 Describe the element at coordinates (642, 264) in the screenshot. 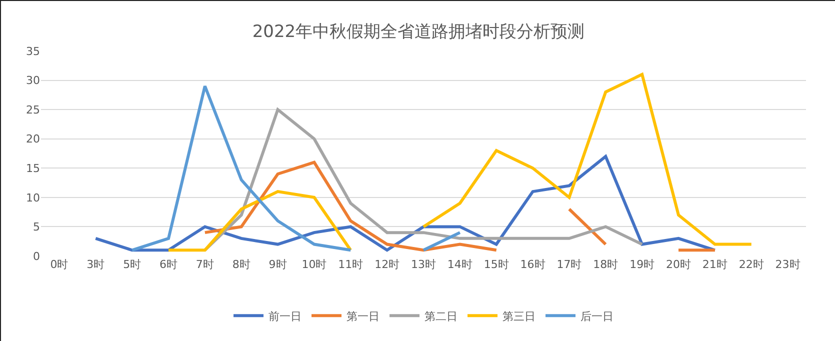

I see `x-tick-label: 19时` at that location.